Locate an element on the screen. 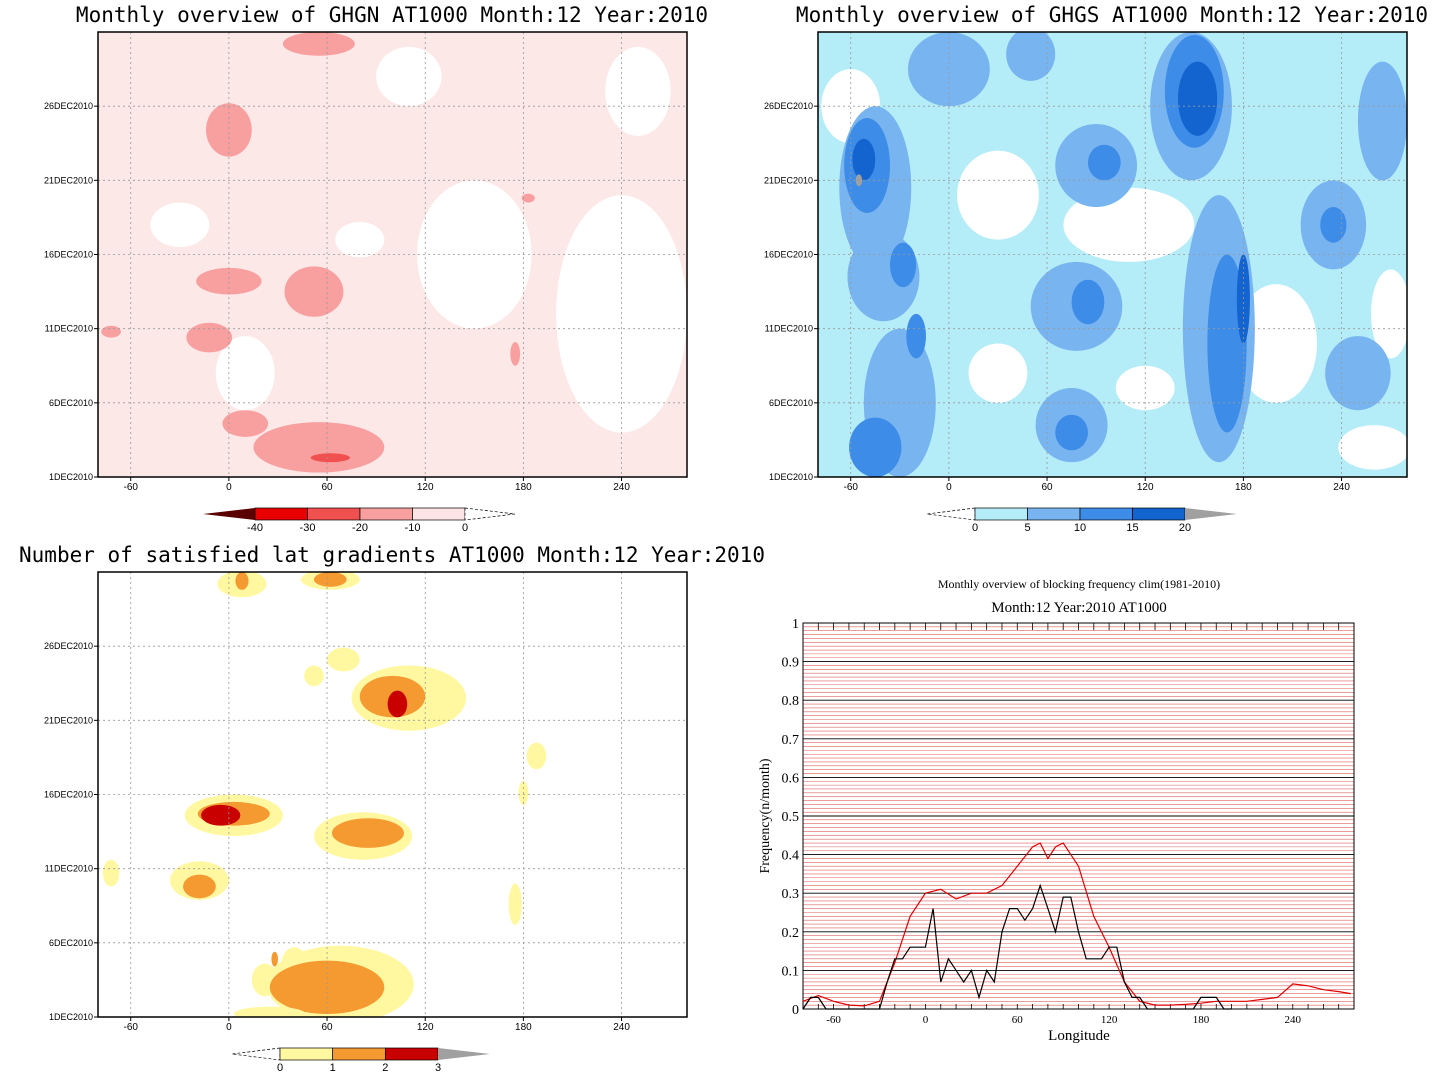 The image size is (1440, 1091). y-tick-label: 0.7 is located at coordinates (791, 740).